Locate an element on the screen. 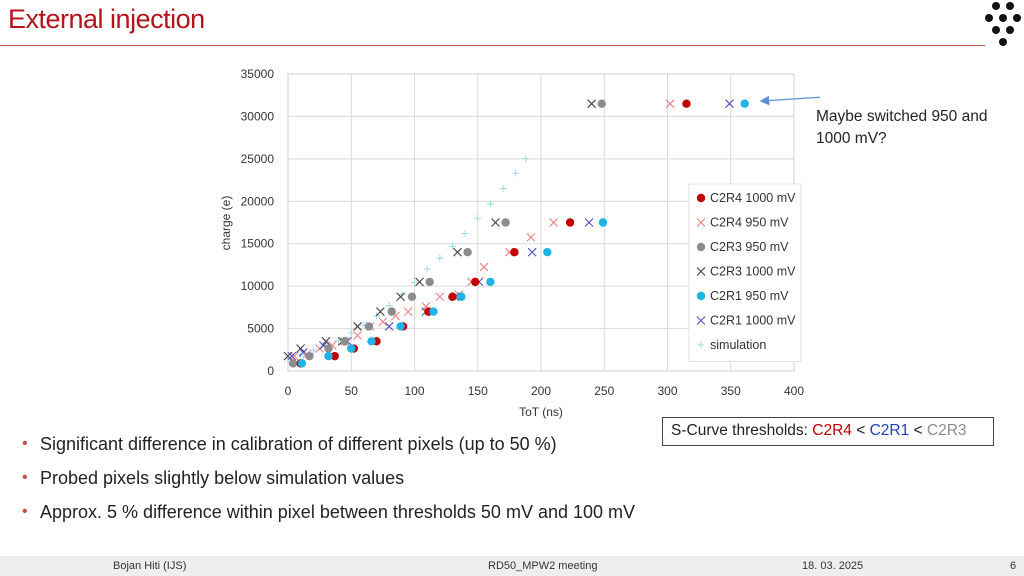  y-tick-label: 10000 is located at coordinates (258, 286).